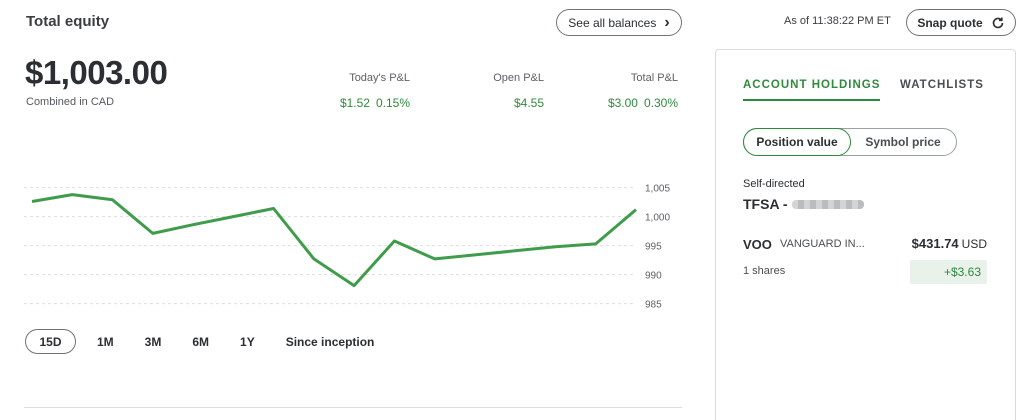 The image size is (1024, 420). Describe the element at coordinates (392, 103) in the screenshot. I see `todays-pl-percent: 0.15%` at that location.